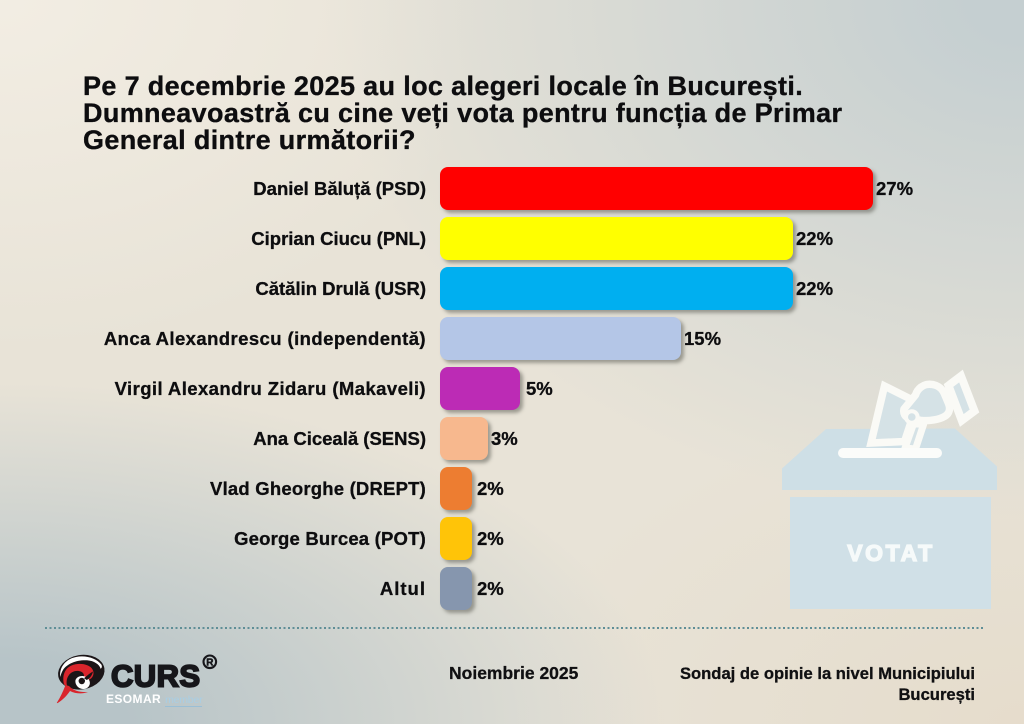 The width and height of the screenshot is (1024, 724). Describe the element at coordinates (210, 662) in the screenshot. I see `svg-text: R` at that location.